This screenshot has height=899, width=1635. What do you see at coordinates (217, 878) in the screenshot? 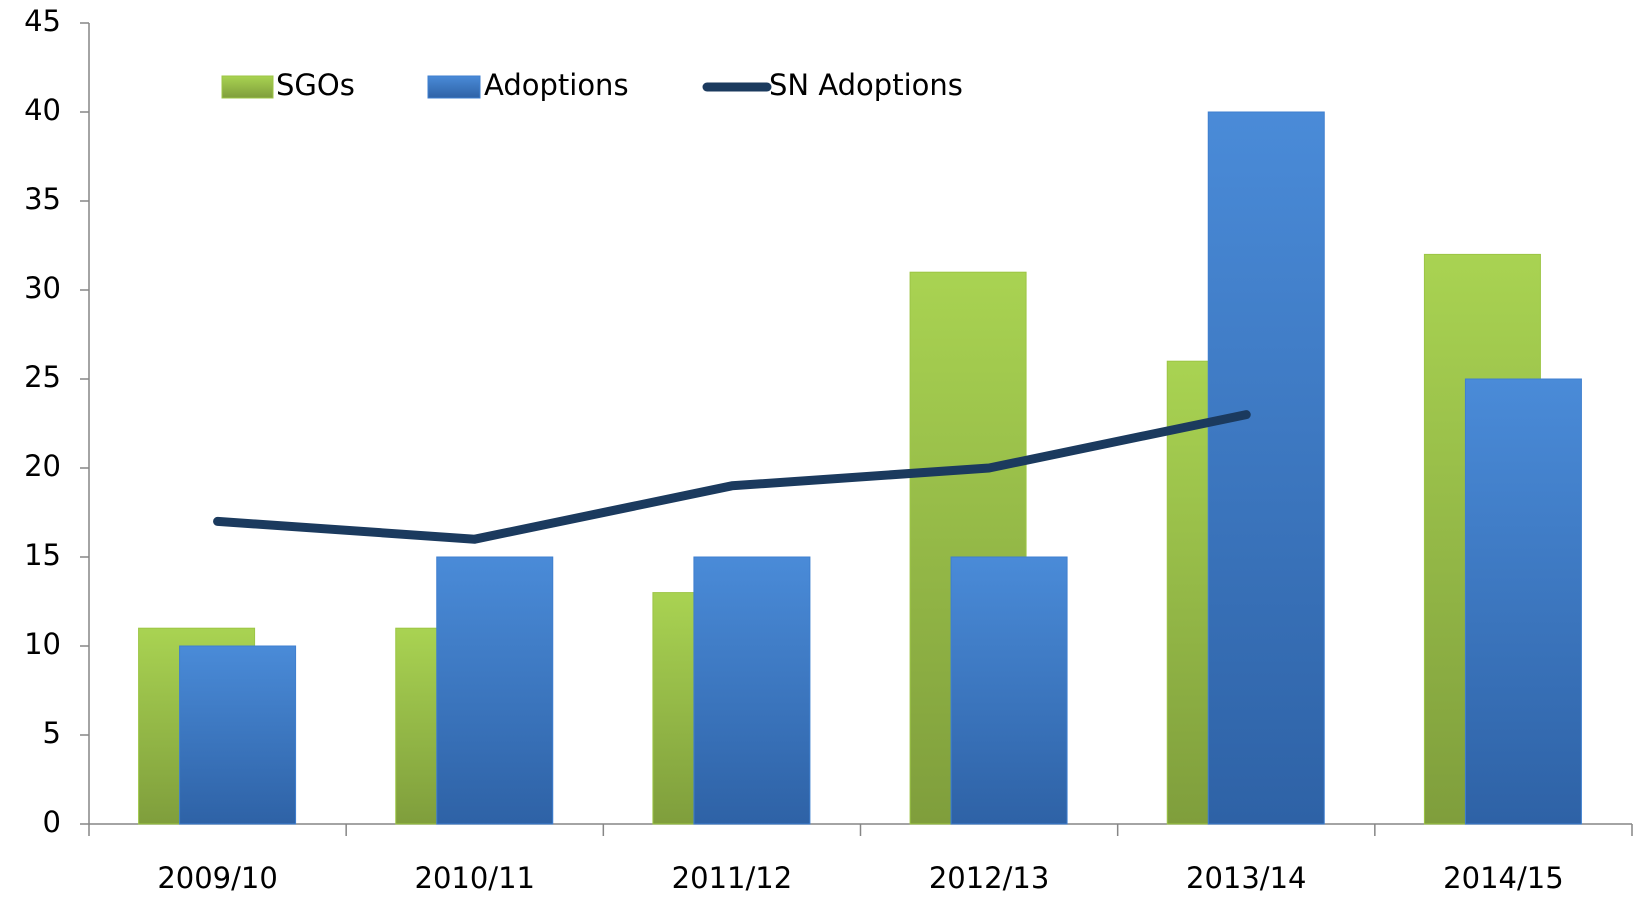
I see `x-tick-label: 2009/10` at bounding box center [217, 878].